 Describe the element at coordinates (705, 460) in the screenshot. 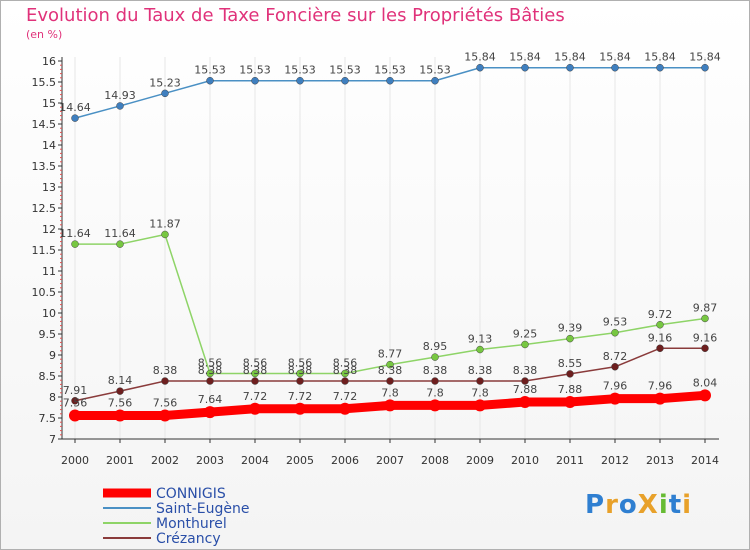

I see `x-tick-label: 2014` at that location.